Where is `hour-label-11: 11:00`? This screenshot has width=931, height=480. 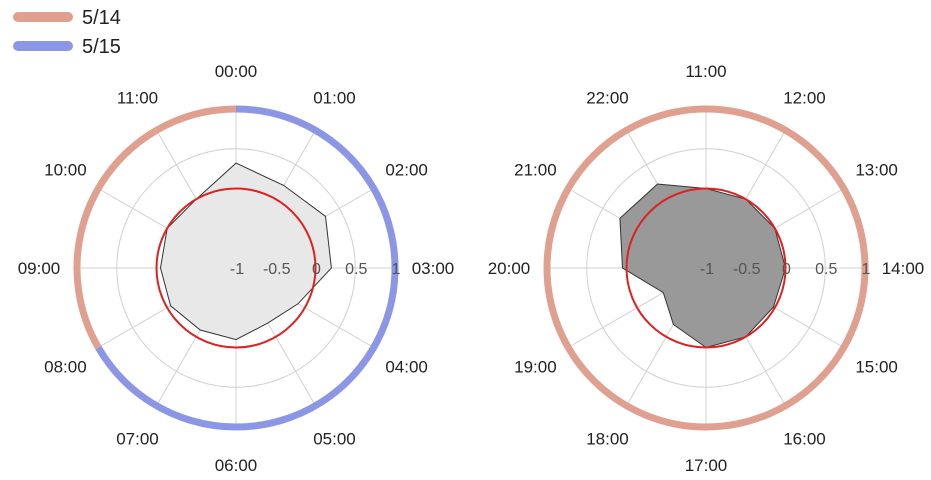 hour-label-11: 11:00 is located at coordinates (137, 97).